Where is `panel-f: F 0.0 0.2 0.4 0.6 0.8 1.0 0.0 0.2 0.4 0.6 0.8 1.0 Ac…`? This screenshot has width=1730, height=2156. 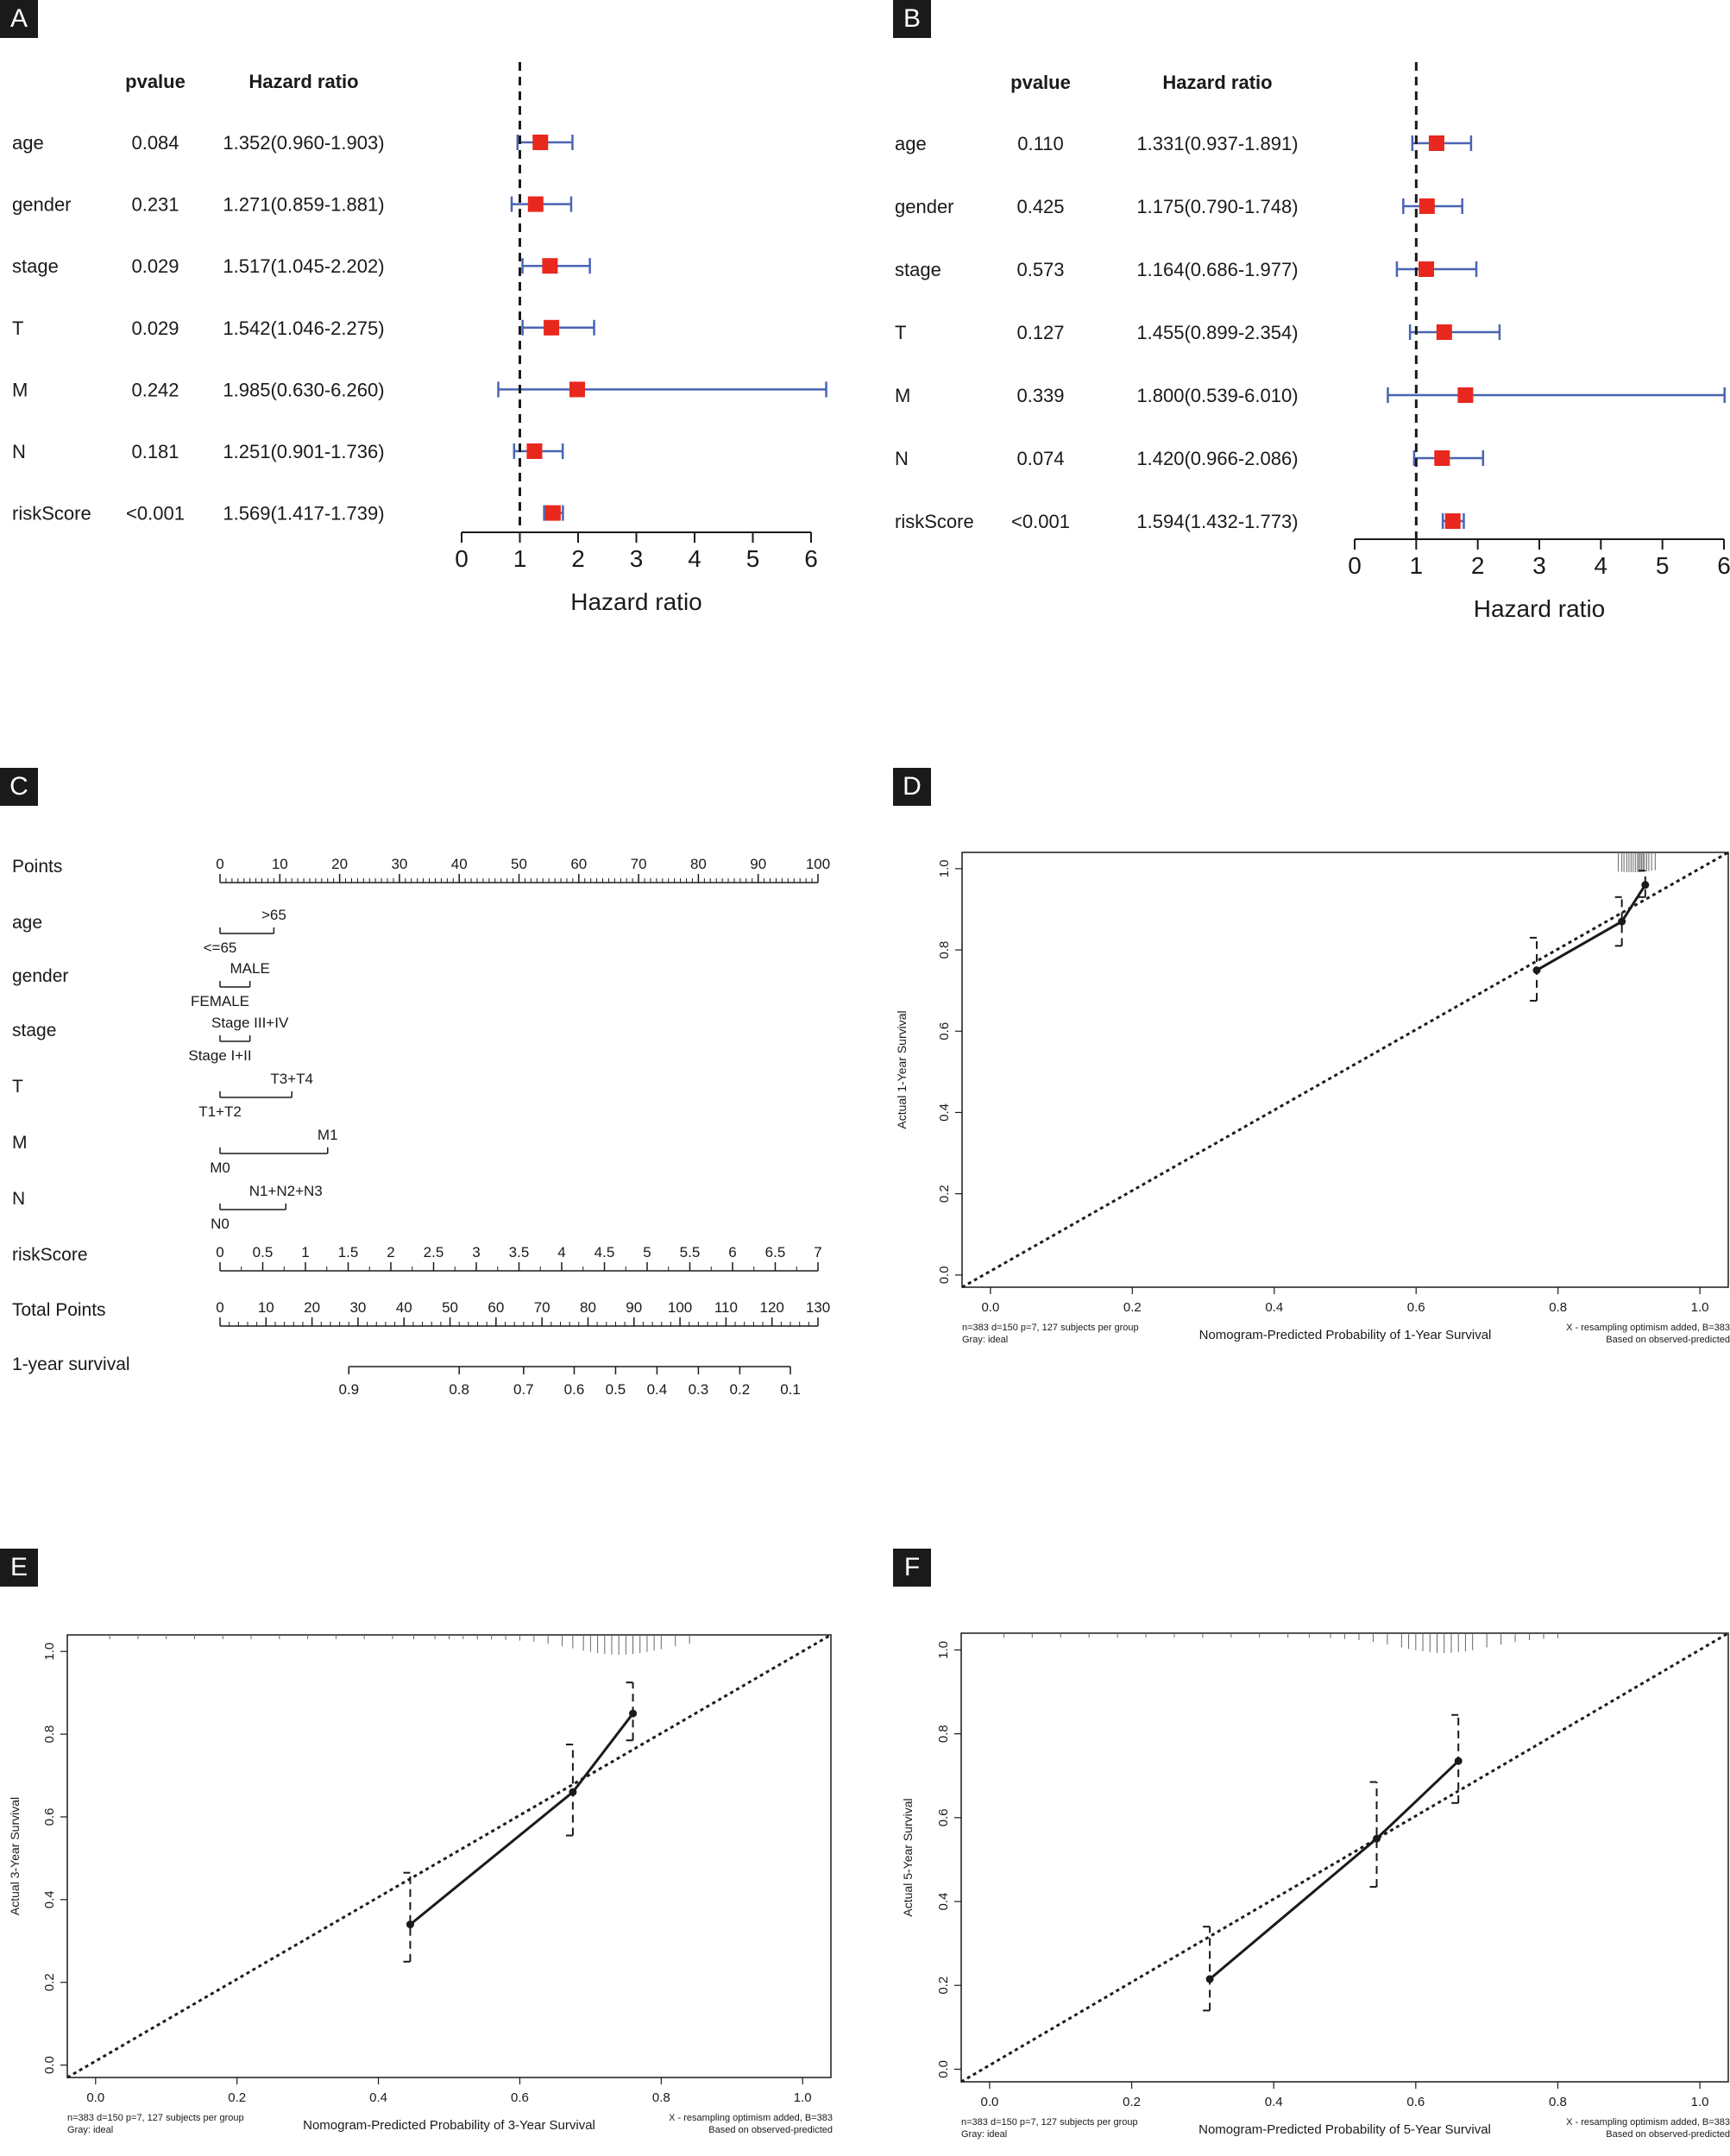 panel-f: F 0.0 0.2 0.4 0.6 0.8 1.0 0.0 0.2 0.4 0.6 0.8 1.0 Ac… is located at coordinates (1311, 1853).